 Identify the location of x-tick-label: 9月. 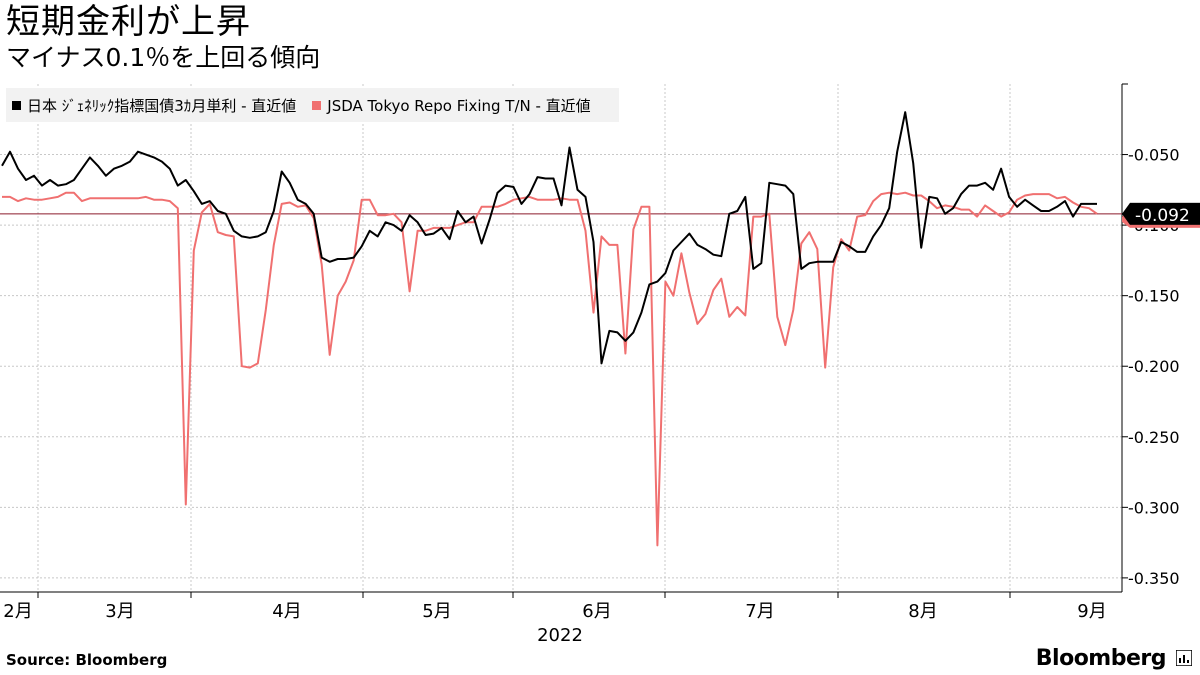
(1091, 611).